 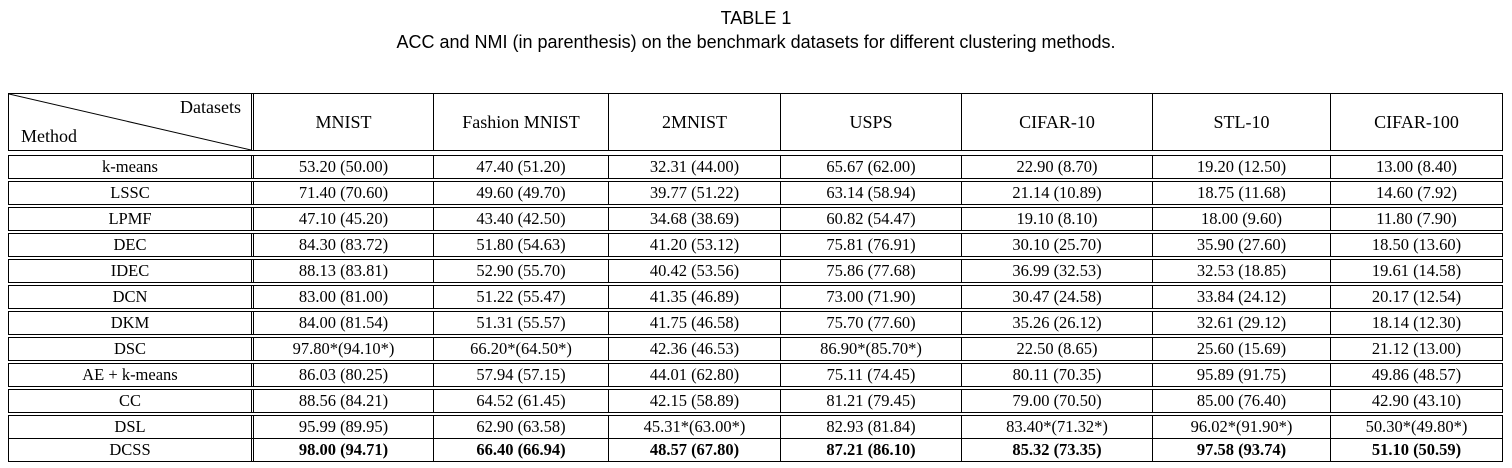 I want to click on value-cell: 44.01 (62.80), so click(x=695, y=375).